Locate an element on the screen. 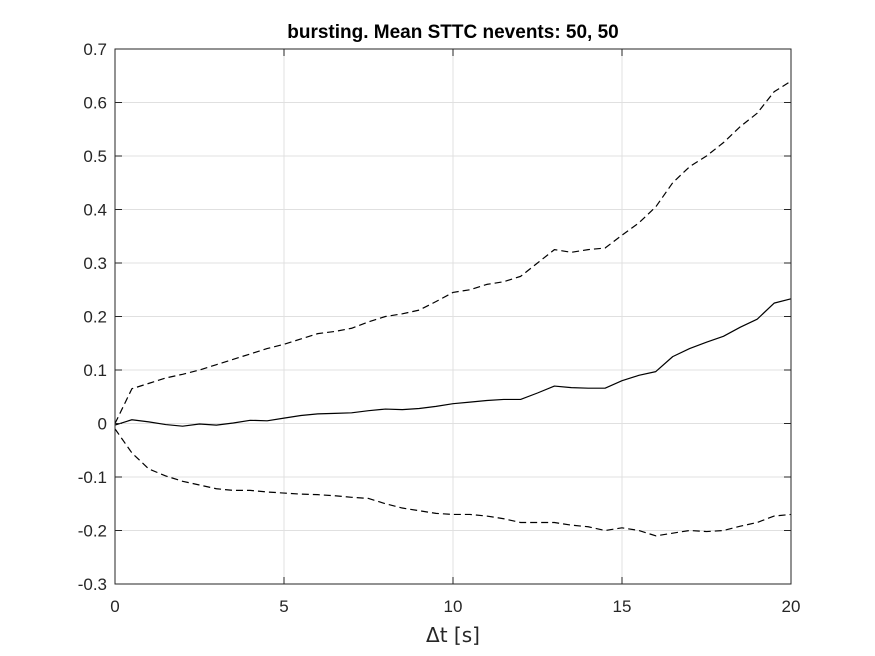 The width and height of the screenshot is (875, 656). x-axis-label: Δt [s] is located at coordinates (453, 635).